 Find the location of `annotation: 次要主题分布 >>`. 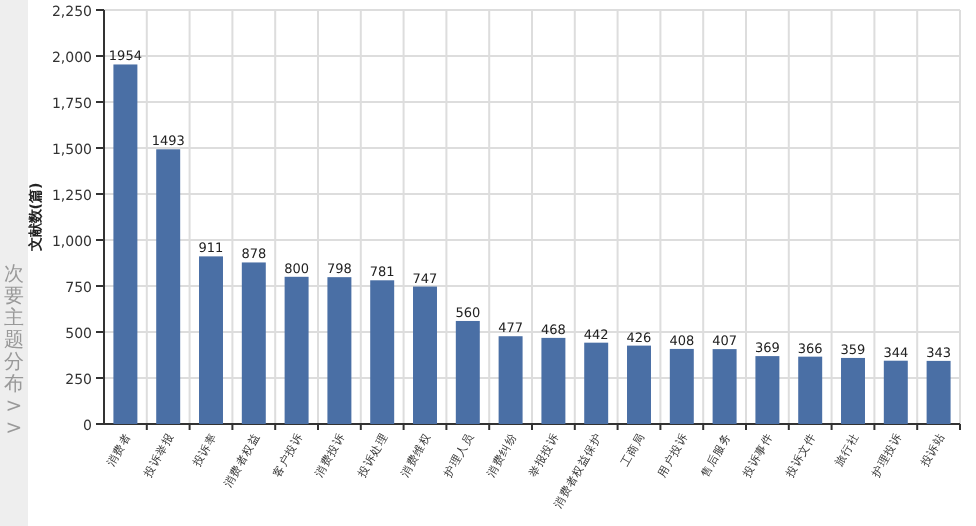

annotation: 次要主题分布 >> is located at coordinates (14, 352).